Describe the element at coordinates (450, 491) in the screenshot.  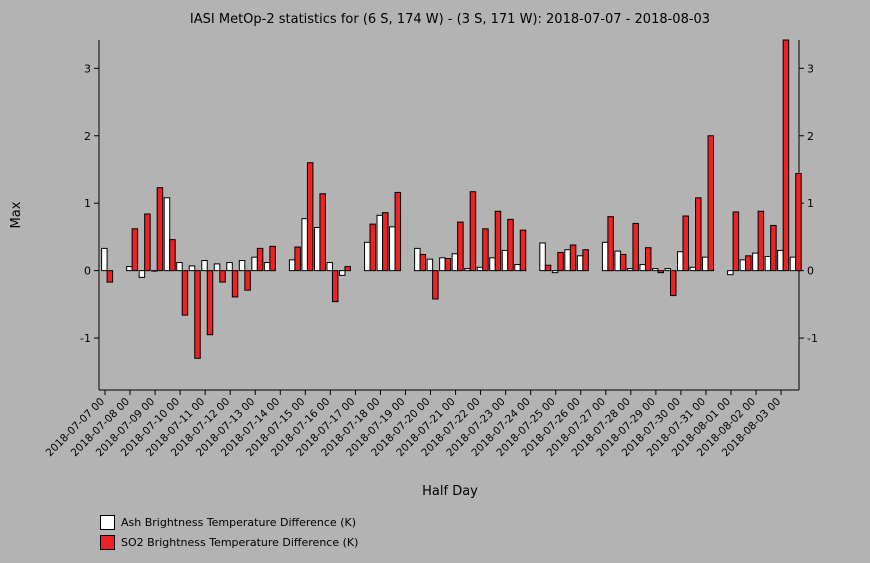
I see `x-axis-label: Half Day` at that location.